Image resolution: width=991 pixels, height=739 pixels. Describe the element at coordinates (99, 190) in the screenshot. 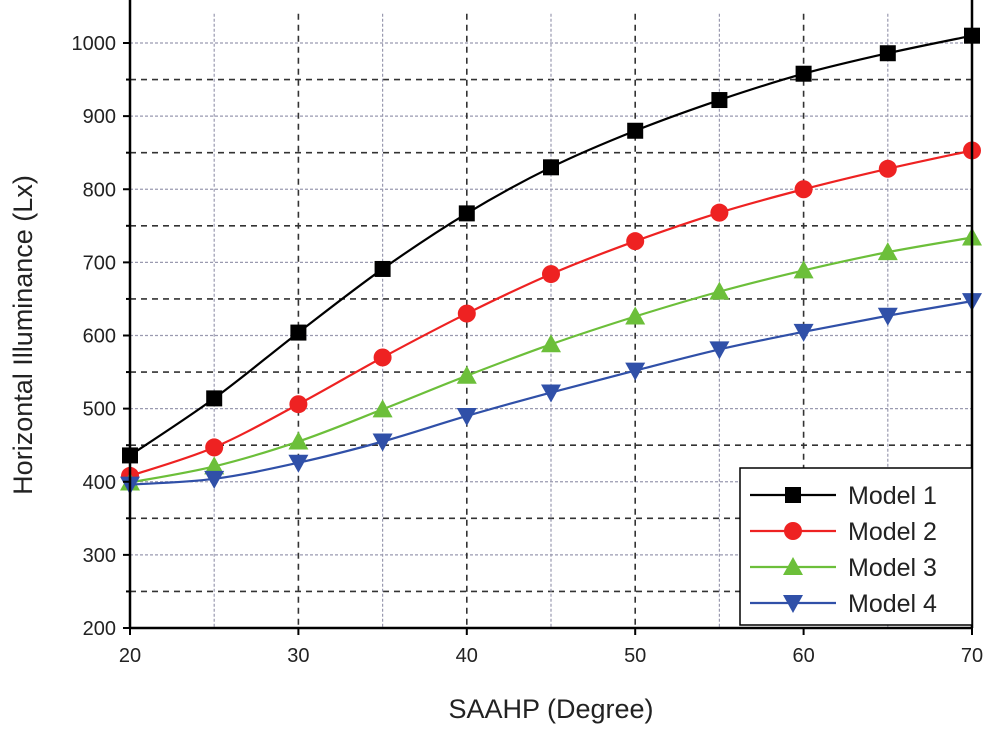

I see `y-tick-label: 800` at that location.